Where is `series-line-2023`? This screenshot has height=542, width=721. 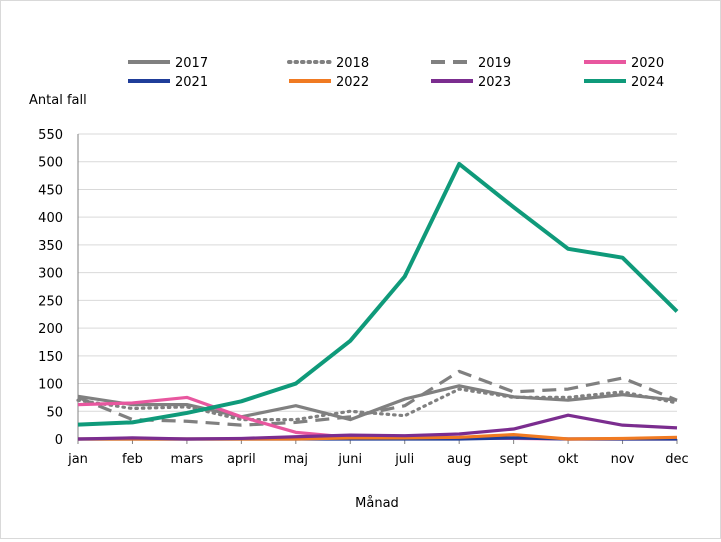
series-line-2023 is located at coordinates (377, 427).